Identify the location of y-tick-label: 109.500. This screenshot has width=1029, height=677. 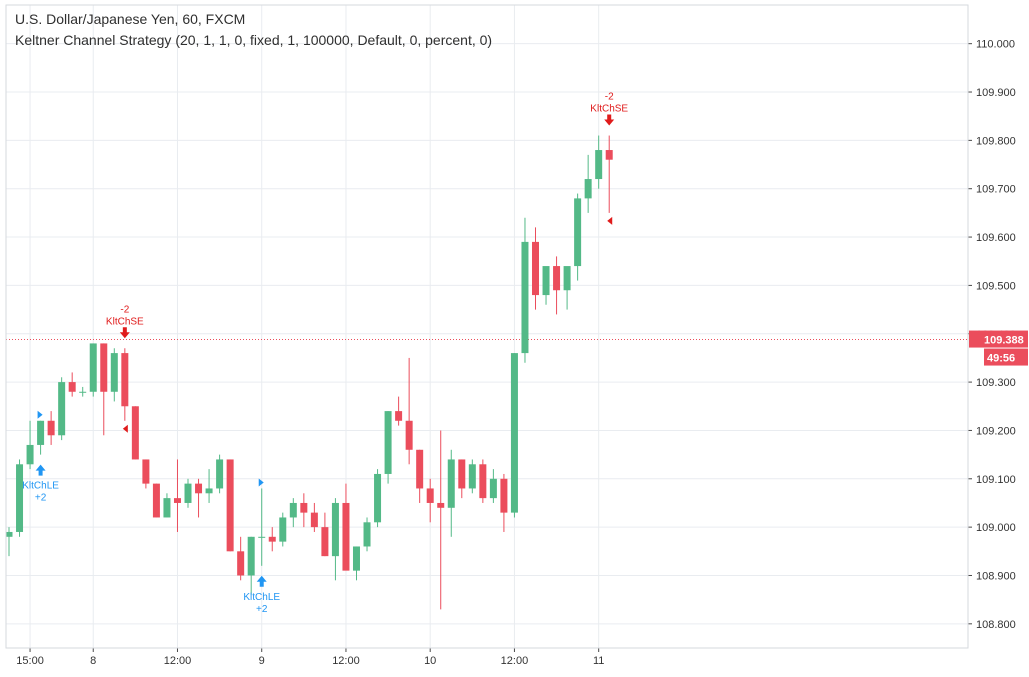
(996, 286).